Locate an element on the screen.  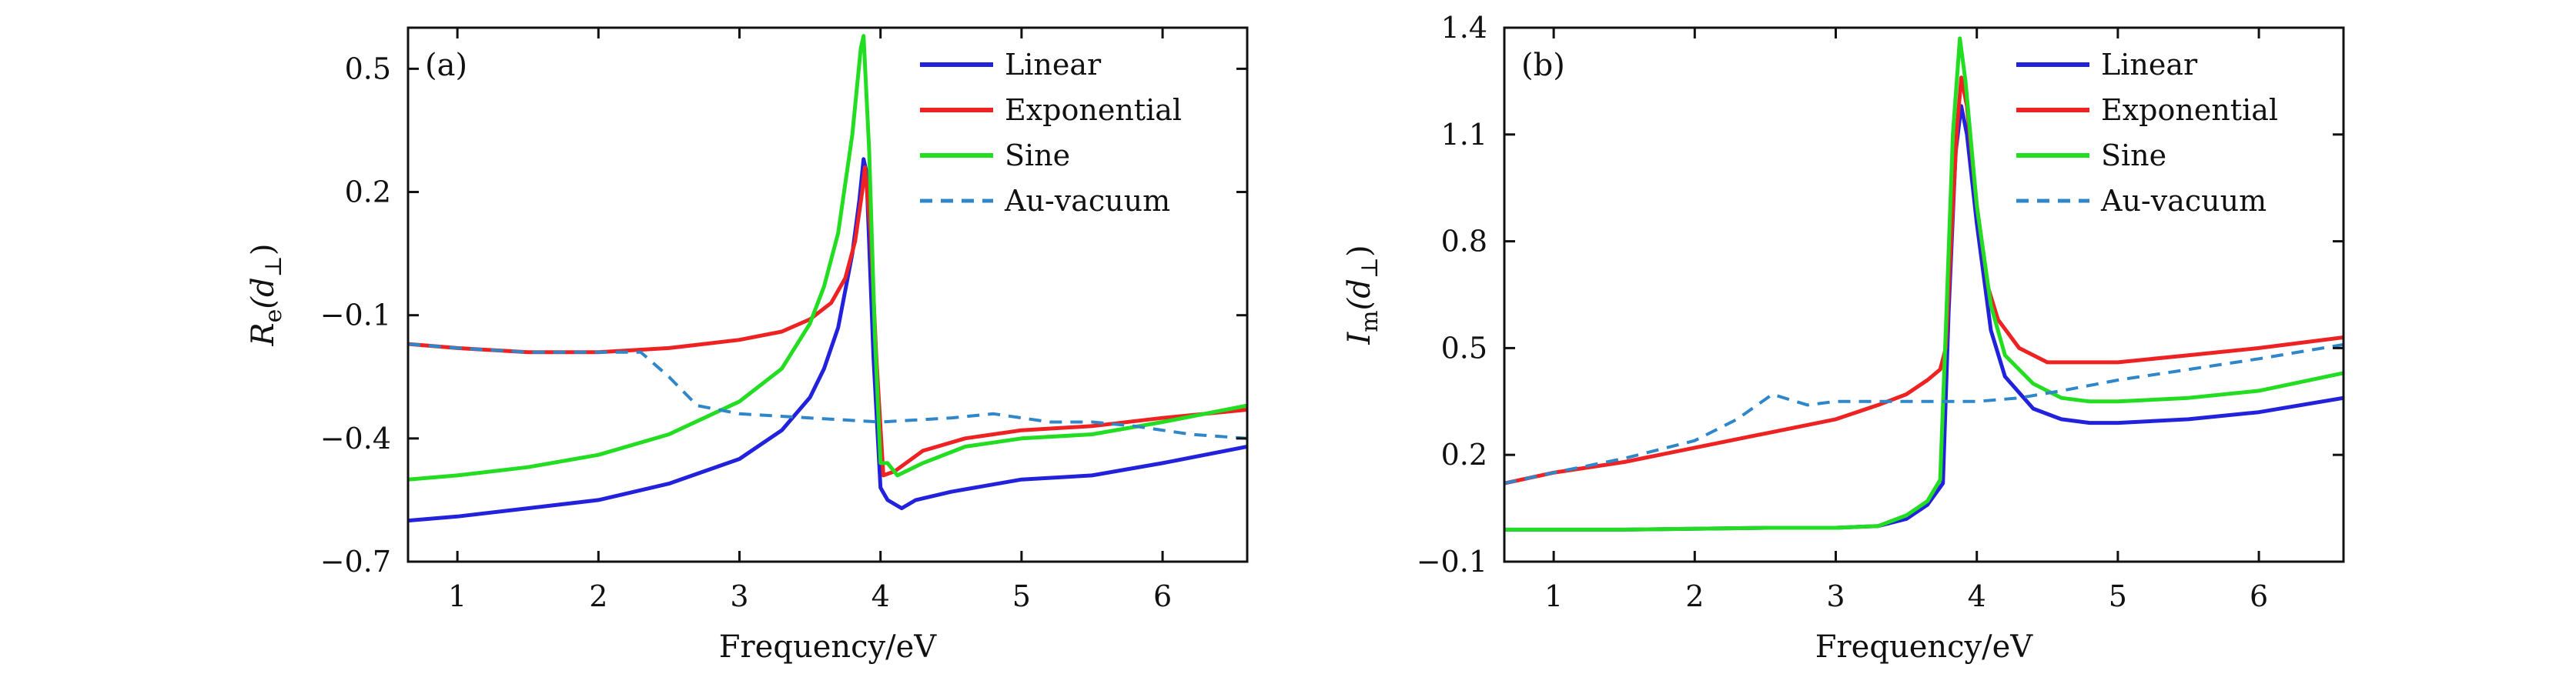
y-axis-label: Im(d⊥) is located at coordinates (1362, 295).